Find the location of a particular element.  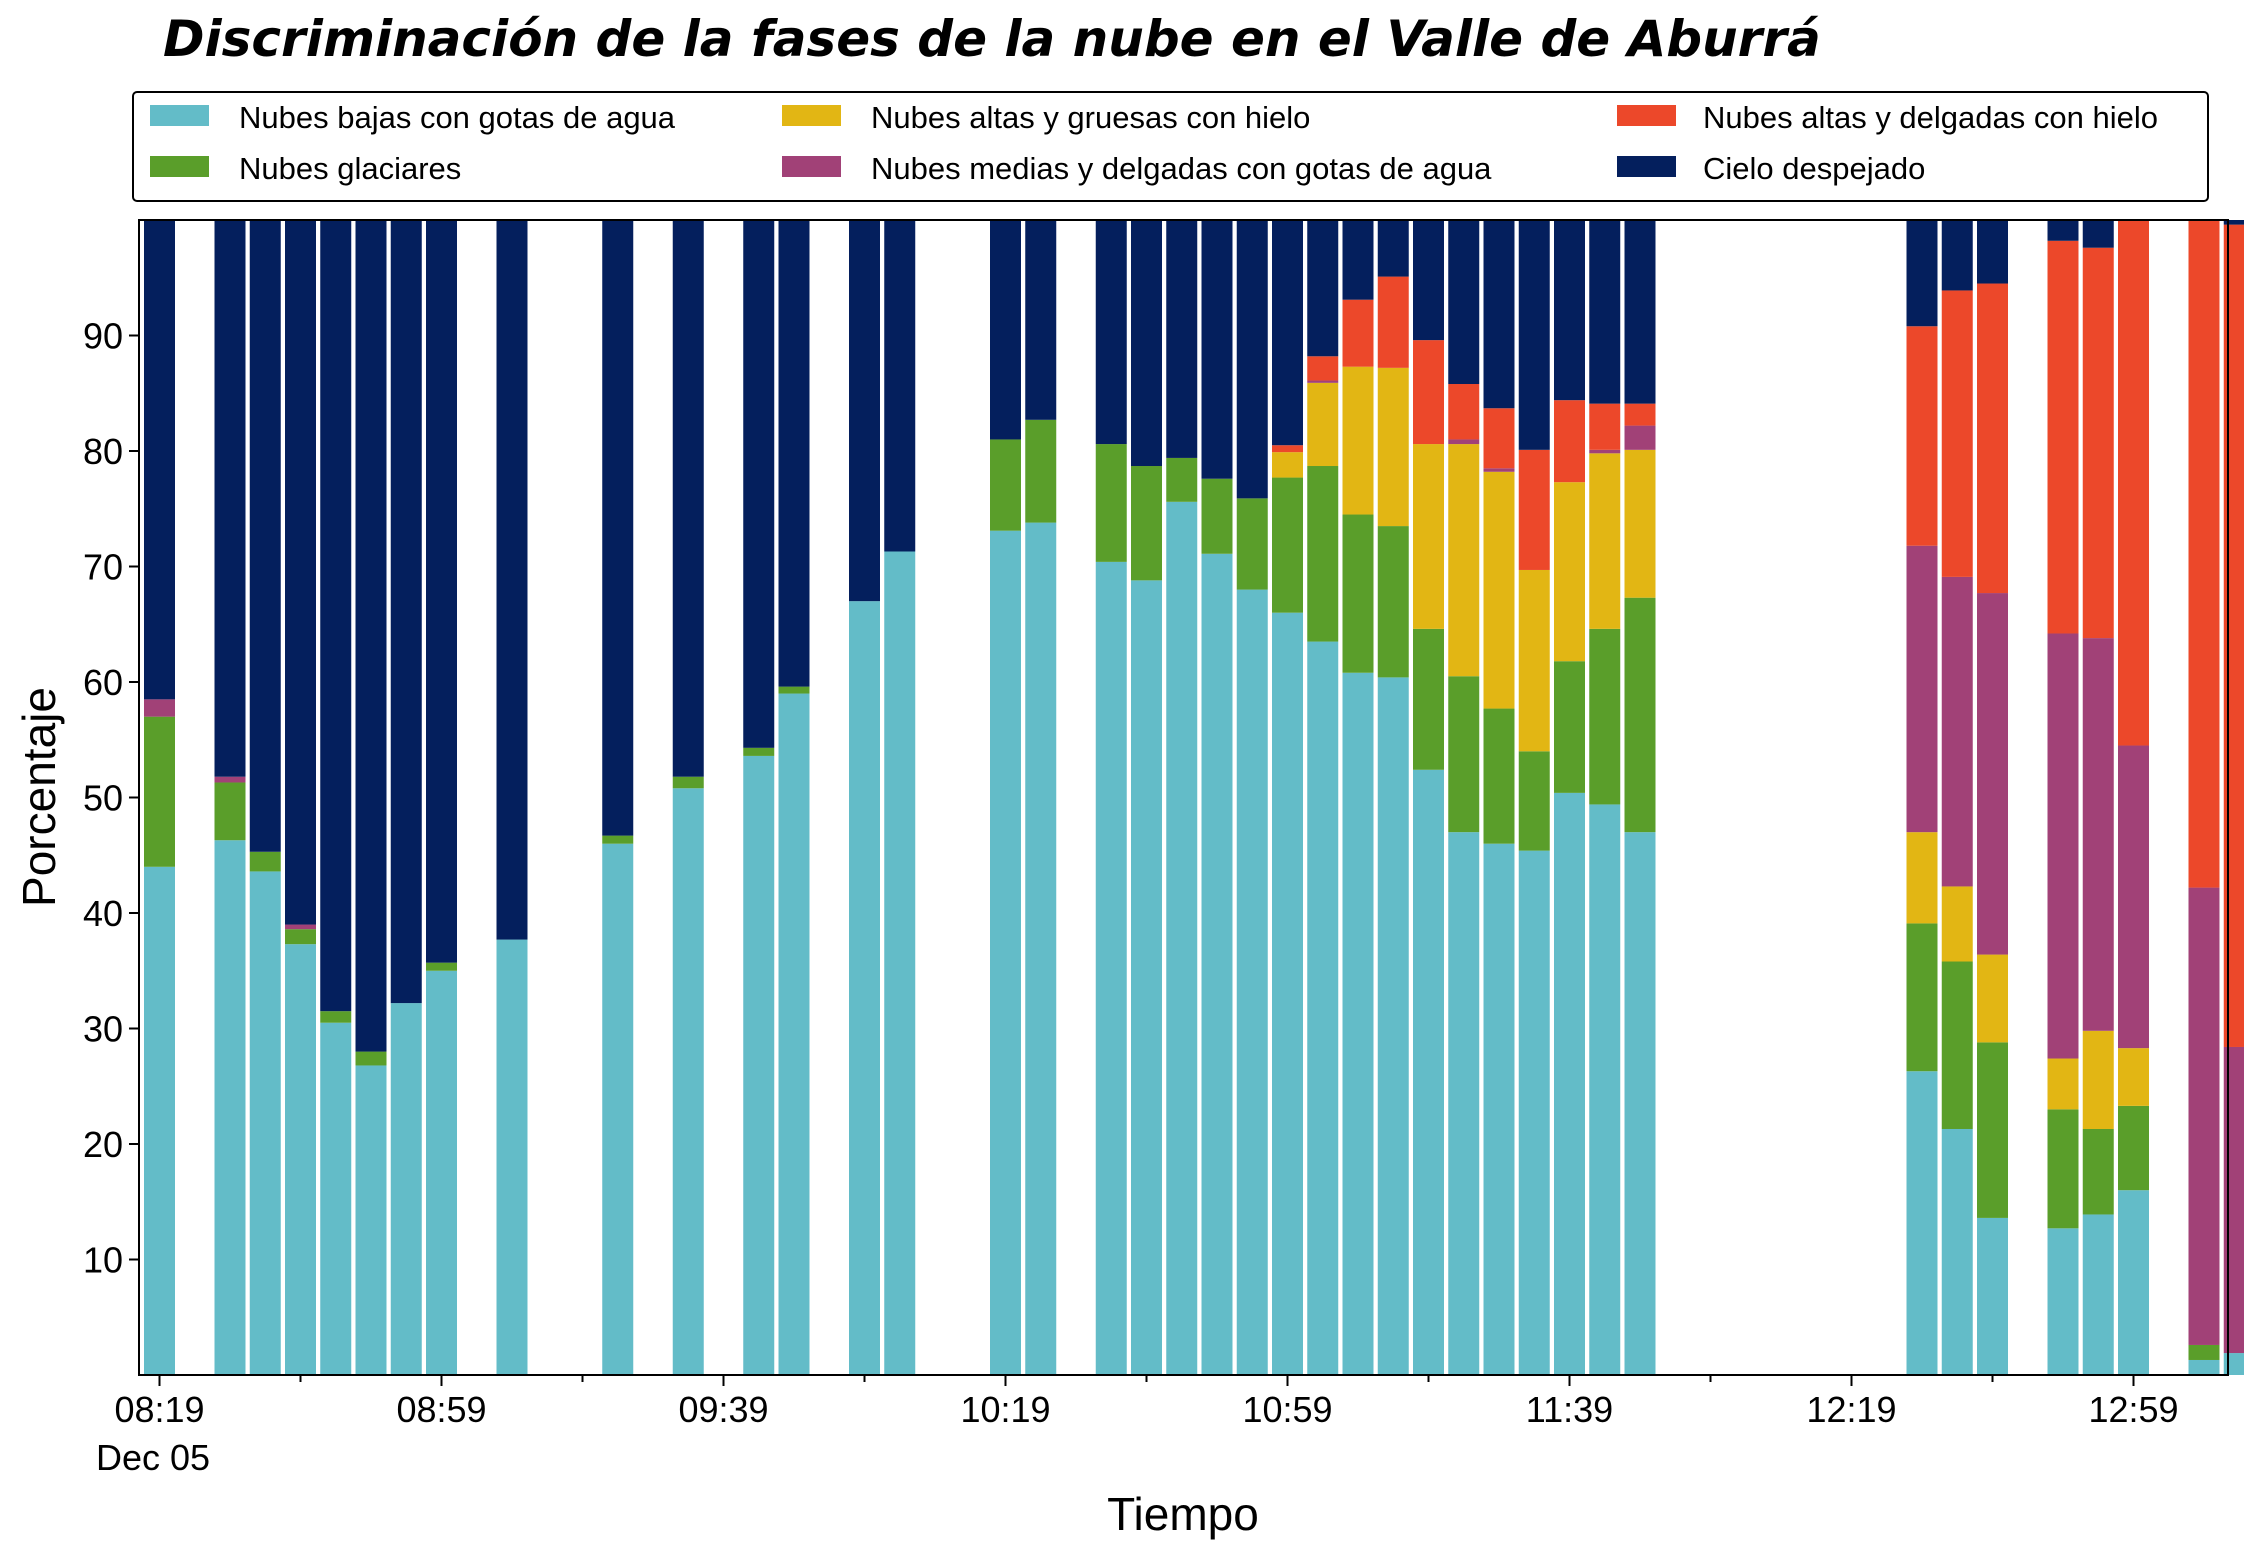

x-tick-label: 11:39 is located at coordinates (1569, 1409).